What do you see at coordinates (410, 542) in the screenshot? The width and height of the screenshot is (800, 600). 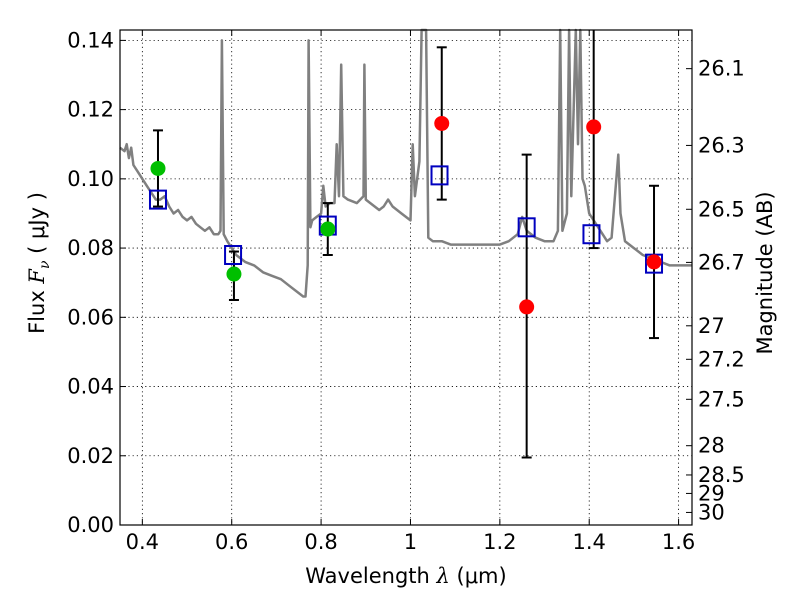 I see `x-tick-label: 1` at bounding box center [410, 542].